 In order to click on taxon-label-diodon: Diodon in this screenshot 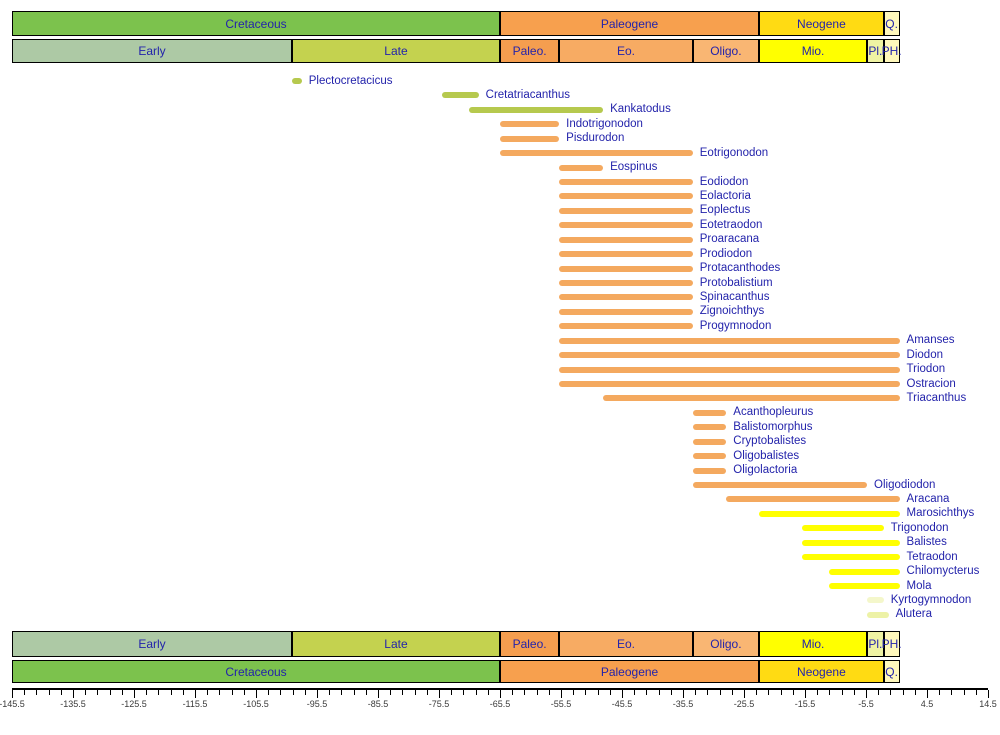, I will do `click(924, 354)`.